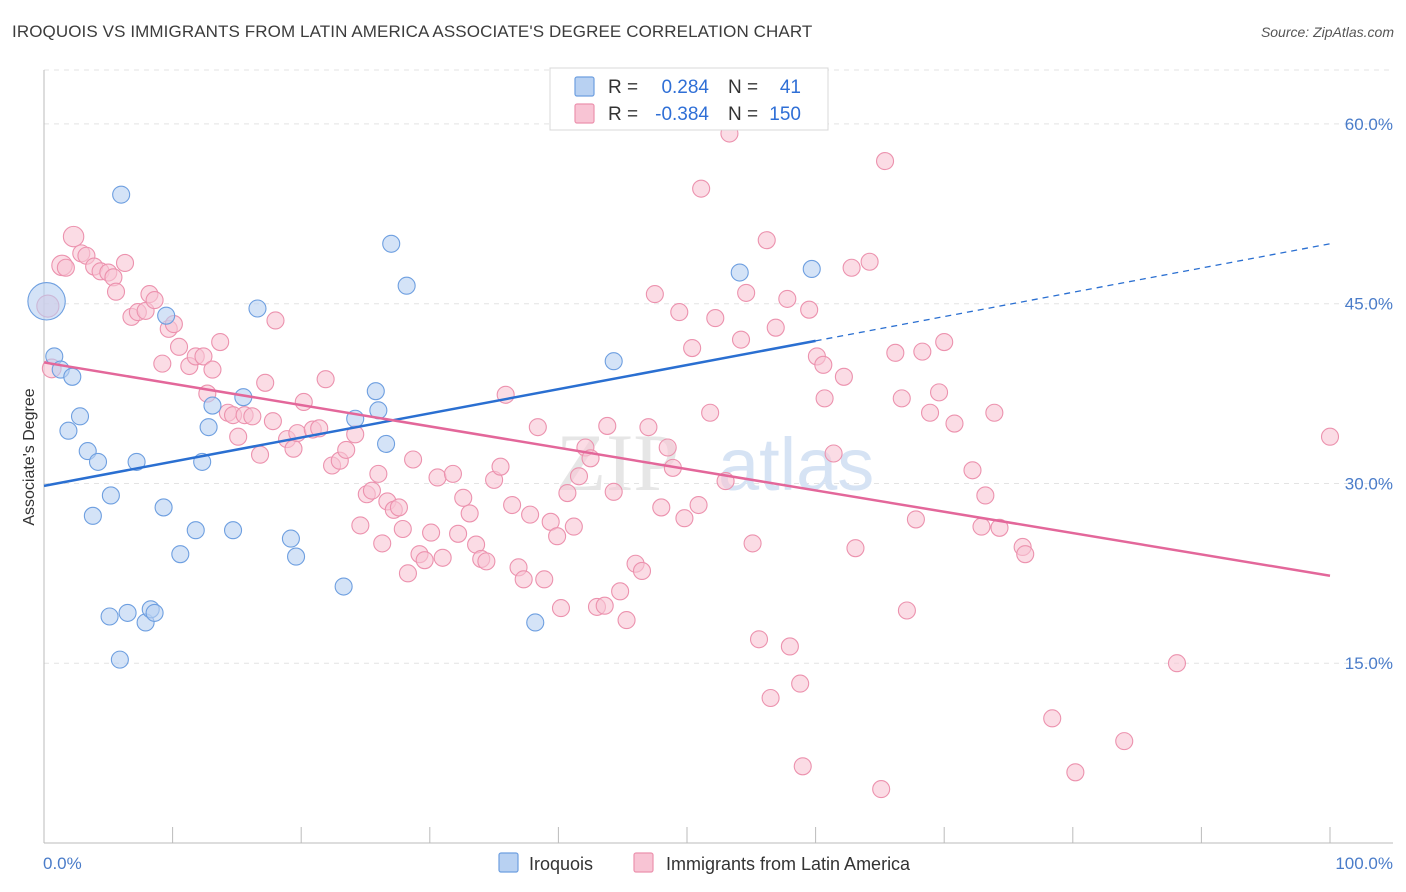 The image size is (1406, 892). Describe the element at coordinates (785, 114) in the screenshot. I see `stats-n-value-latam: 150` at that location.